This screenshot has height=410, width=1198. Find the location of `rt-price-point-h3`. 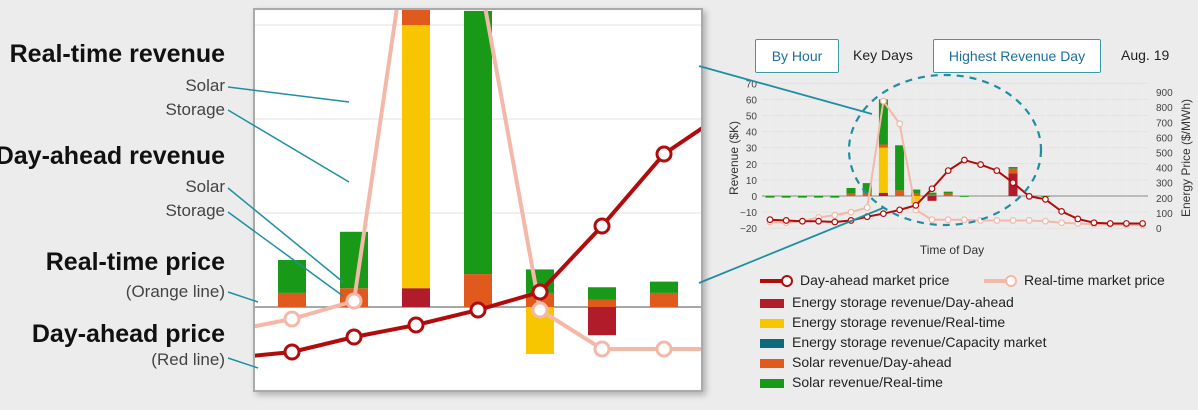

rt-price-point-h3 is located at coordinates (802, 221).